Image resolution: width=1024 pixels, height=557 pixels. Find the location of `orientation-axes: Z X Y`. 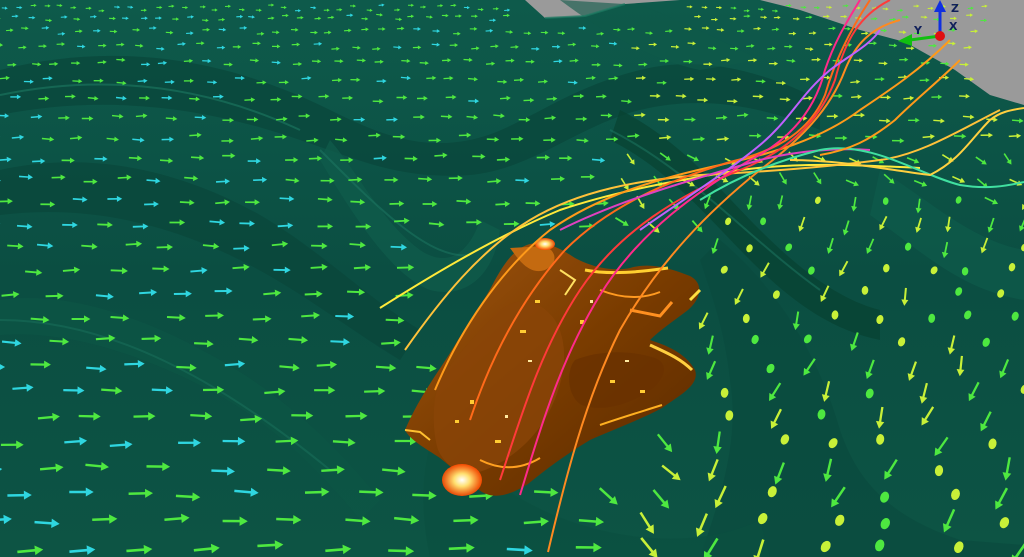

orientation-axes: Z X Y is located at coordinates (928, 23).